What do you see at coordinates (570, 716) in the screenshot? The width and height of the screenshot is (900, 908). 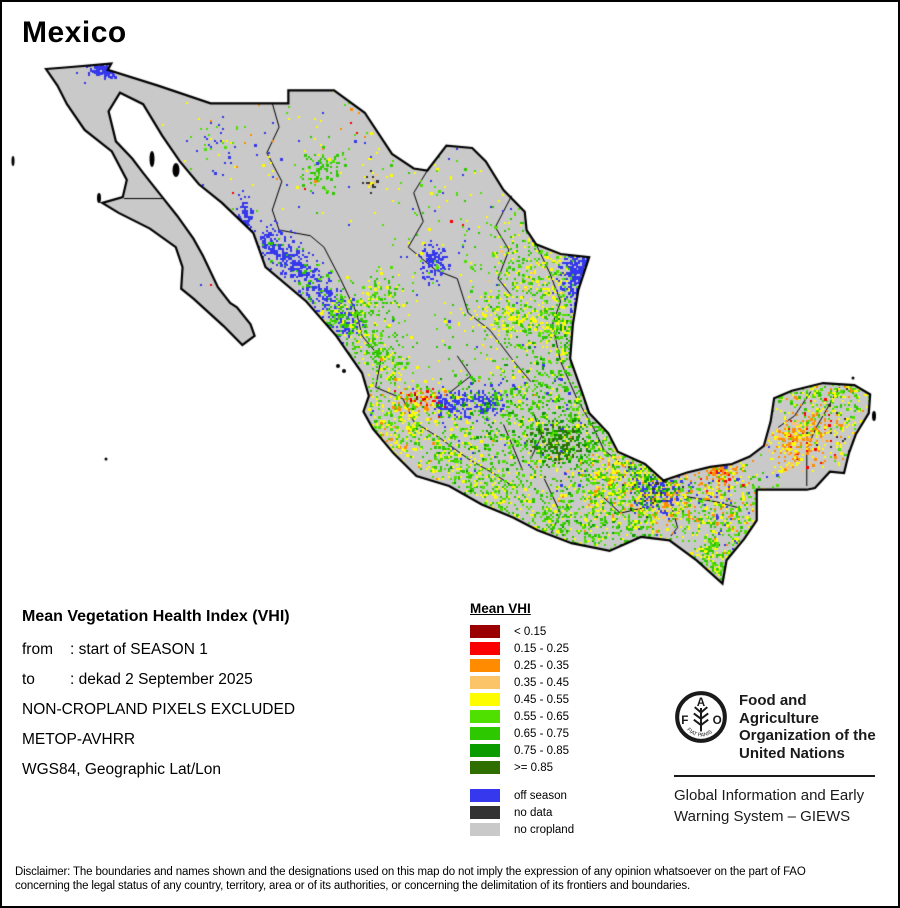 I see `legend-row: 0.55 - 0.65` at bounding box center [570, 716].